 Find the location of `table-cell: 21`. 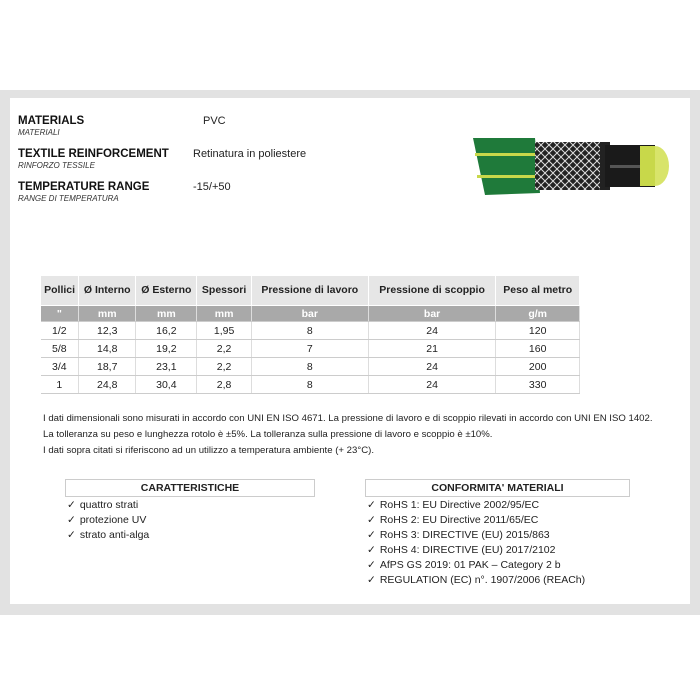

table-cell: 21 is located at coordinates (432, 348).